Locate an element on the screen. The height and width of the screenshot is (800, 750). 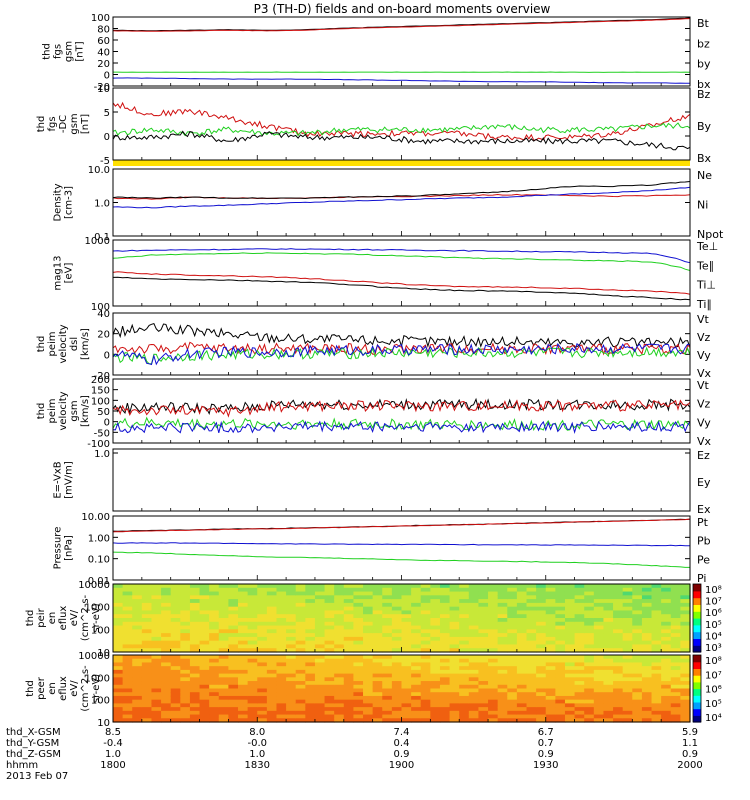
ylabel-line: thd is located at coordinates (41, 344).